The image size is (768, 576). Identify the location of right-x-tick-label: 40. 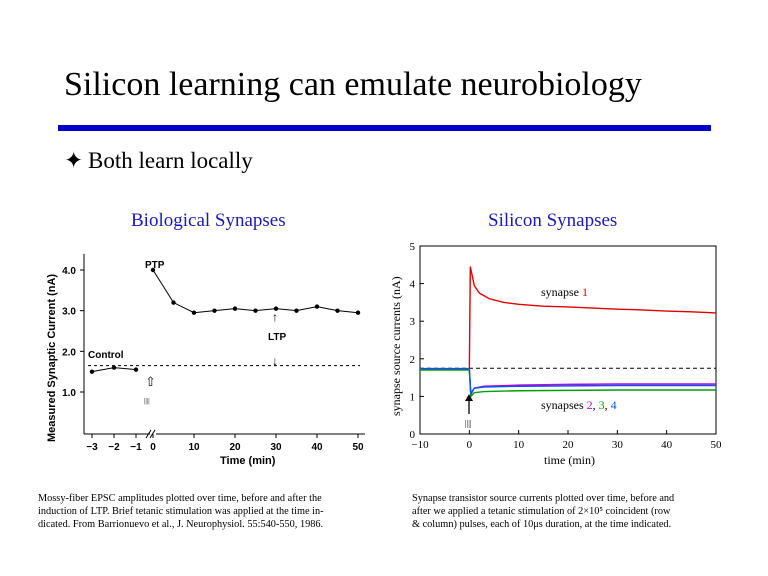
(667, 445).